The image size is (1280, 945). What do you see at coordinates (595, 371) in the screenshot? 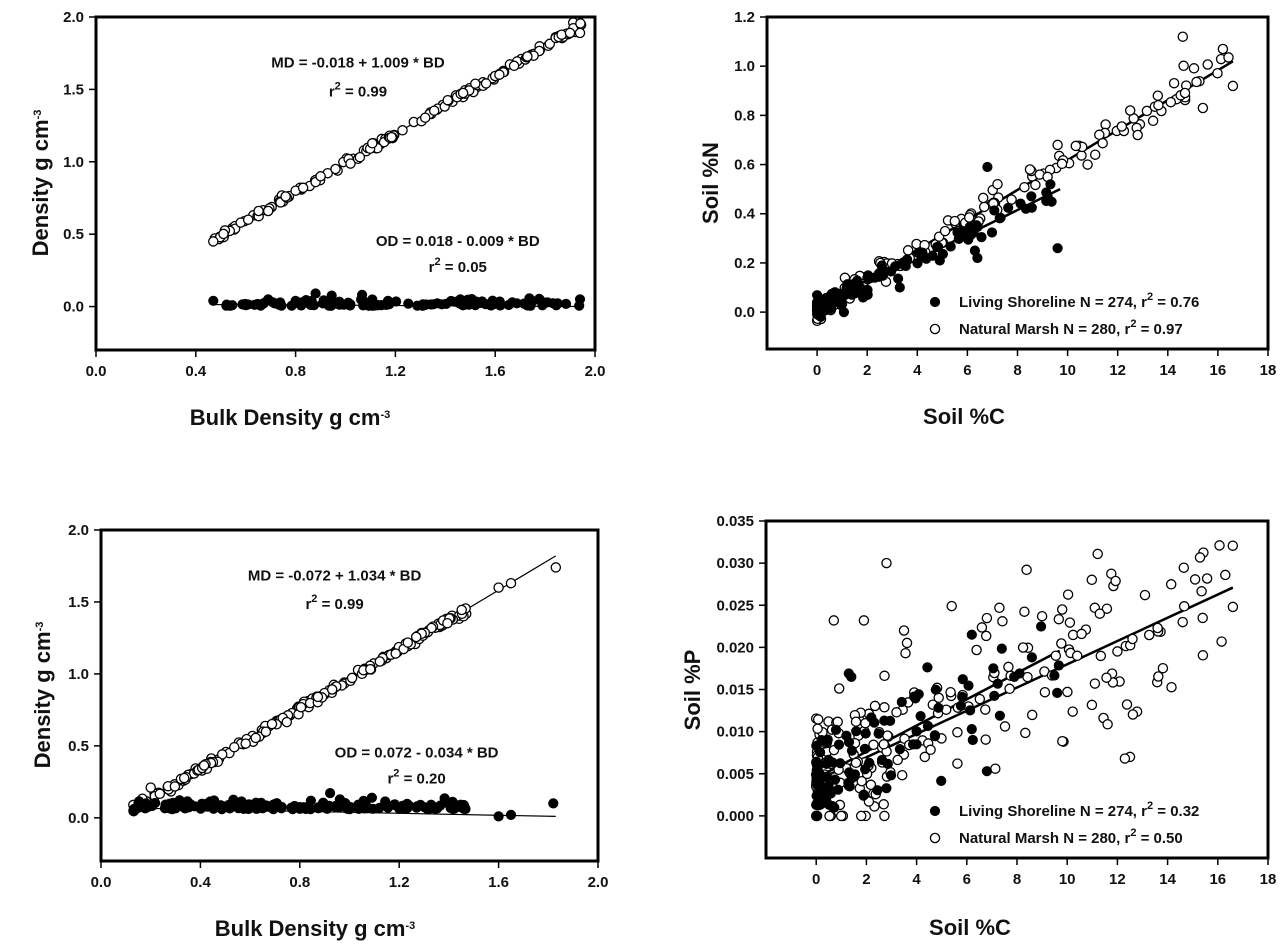
I see `x-tick-label: 2.0` at bounding box center [595, 371].